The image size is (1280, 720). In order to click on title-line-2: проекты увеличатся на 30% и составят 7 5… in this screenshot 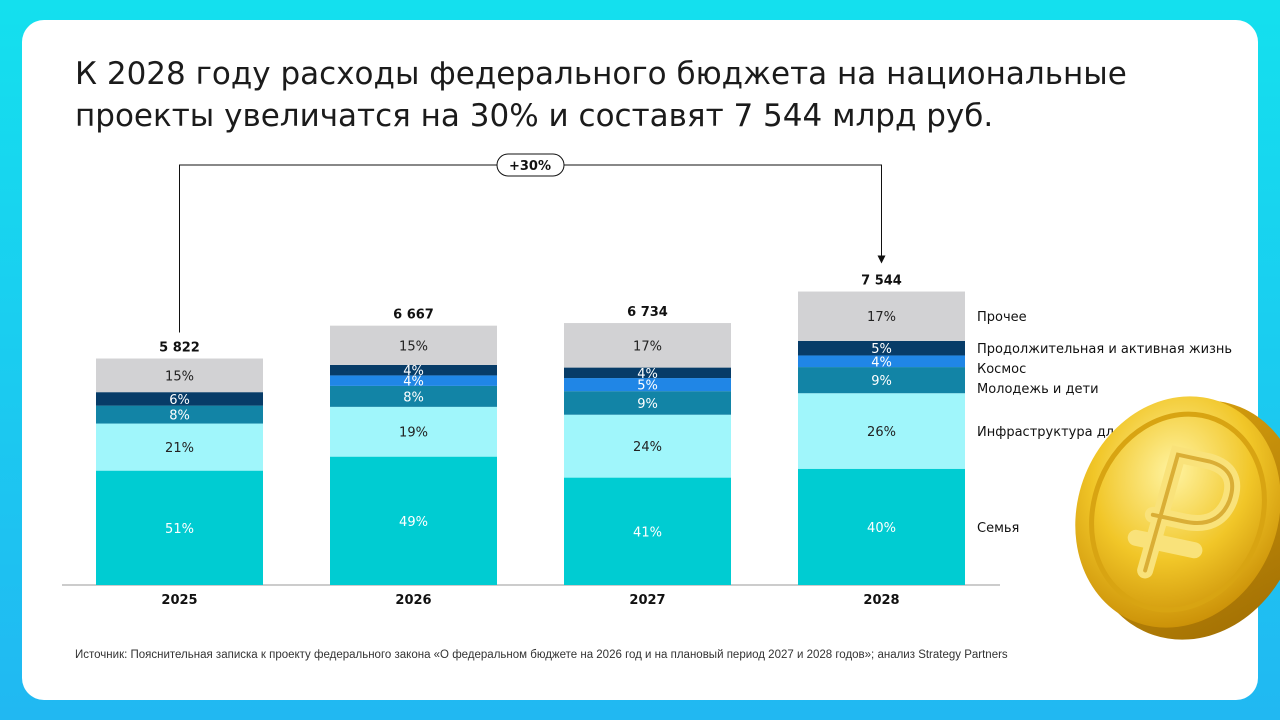, I will do `click(534, 116)`.